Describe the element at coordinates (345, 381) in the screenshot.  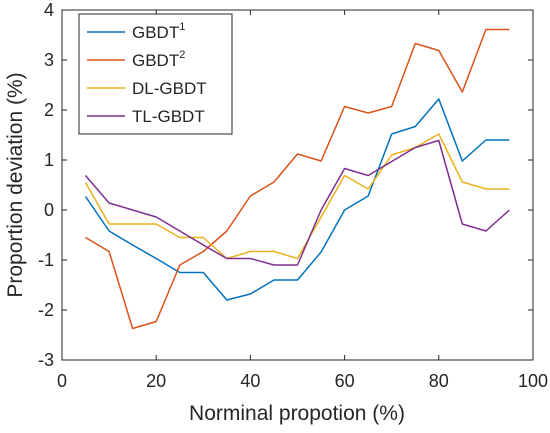
I see `x-tick-label: 60` at that location.